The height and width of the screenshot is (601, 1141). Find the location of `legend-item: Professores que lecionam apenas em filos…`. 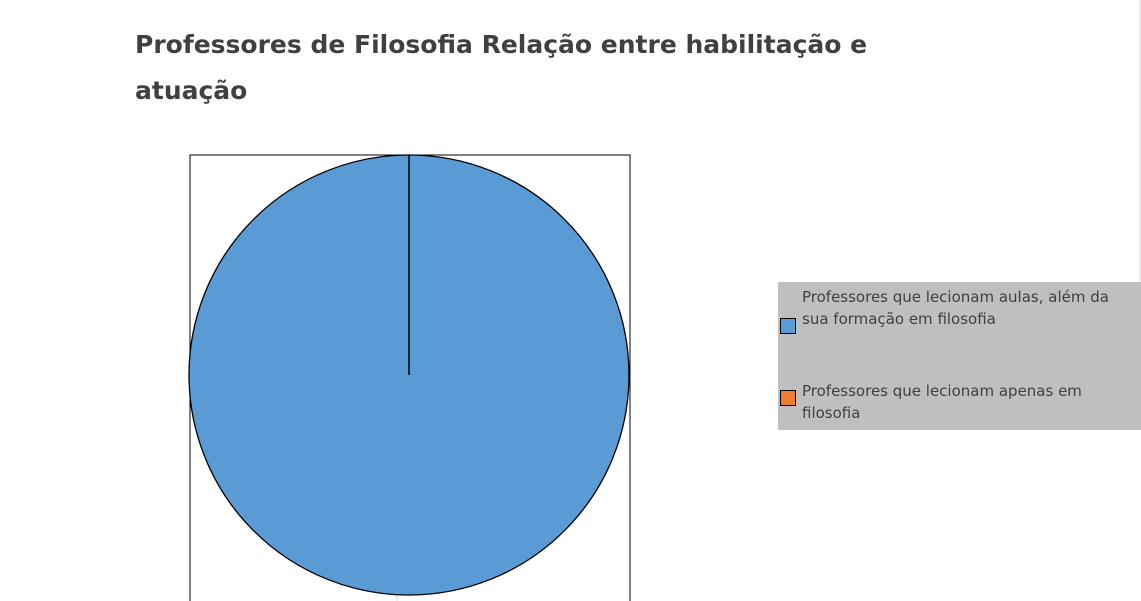

legend-item: Professores que lecionam apenas em filos… is located at coordinates (958, 402).